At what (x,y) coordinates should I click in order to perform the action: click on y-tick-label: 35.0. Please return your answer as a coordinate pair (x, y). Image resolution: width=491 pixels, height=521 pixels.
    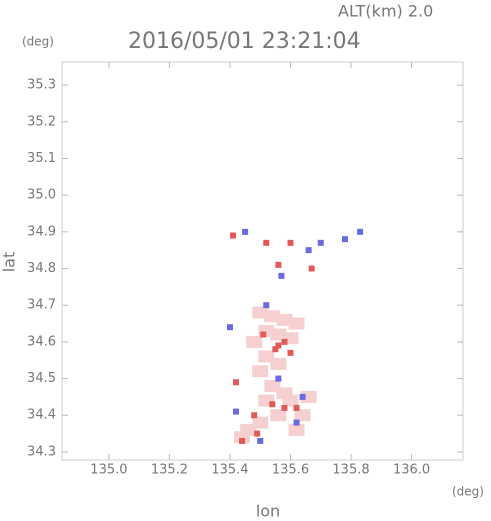
    Looking at the image, I should click on (41, 195).